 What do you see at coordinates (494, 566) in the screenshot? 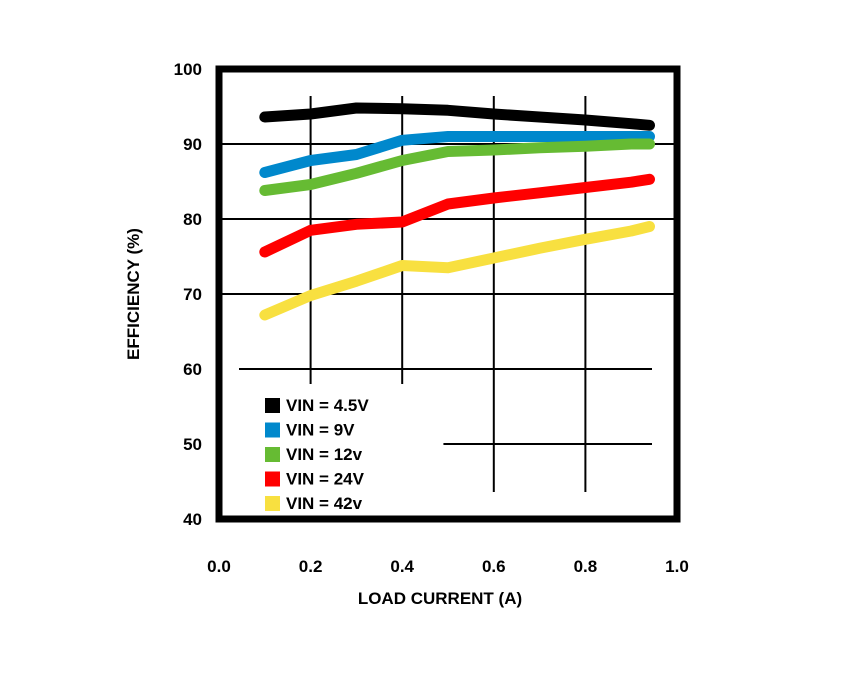
I see `x-tick-label: 0.6` at bounding box center [494, 566].